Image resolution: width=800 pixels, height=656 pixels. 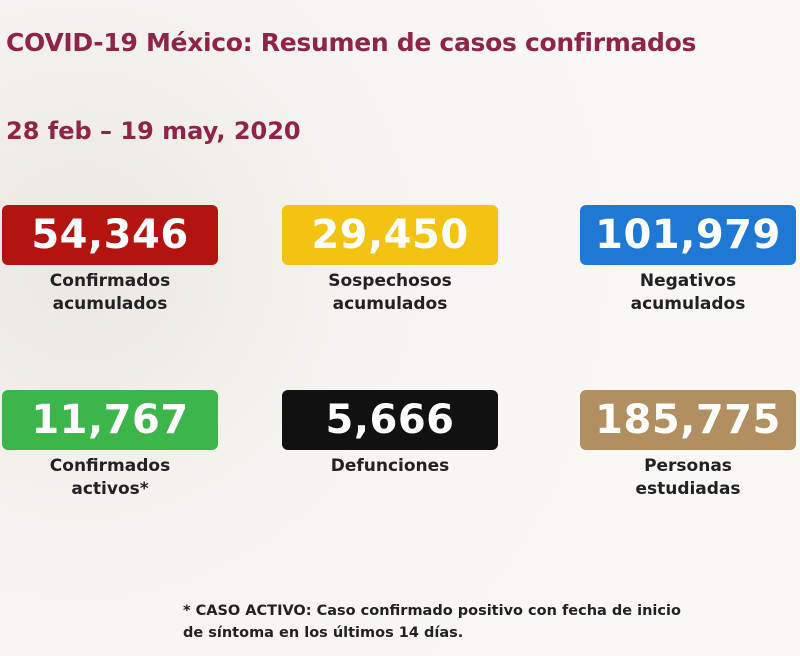 What do you see at coordinates (110, 293) in the screenshot?
I see `stat-label: Confirmados acumulados` at bounding box center [110, 293].